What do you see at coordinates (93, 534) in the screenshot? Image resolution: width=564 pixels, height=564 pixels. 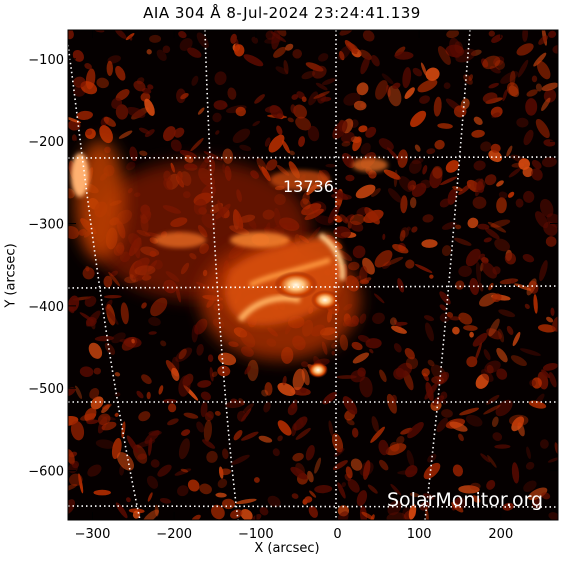 I see `x-tick-label: −300` at bounding box center [93, 534].